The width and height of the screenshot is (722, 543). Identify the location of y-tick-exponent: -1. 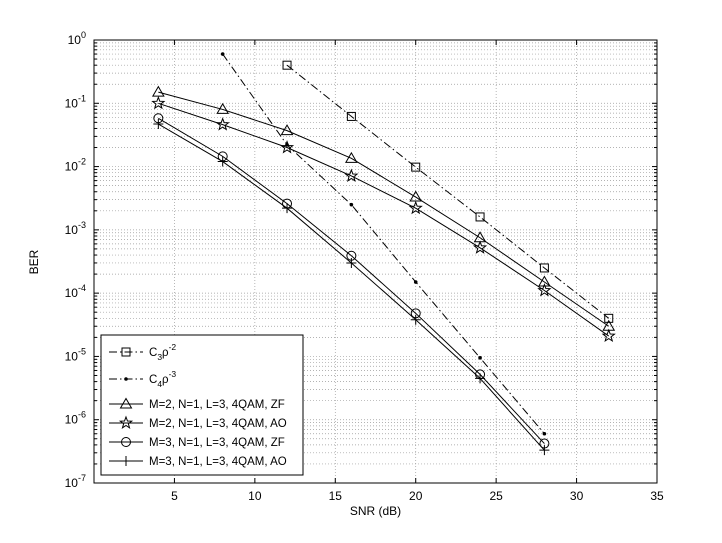
(82, 98).